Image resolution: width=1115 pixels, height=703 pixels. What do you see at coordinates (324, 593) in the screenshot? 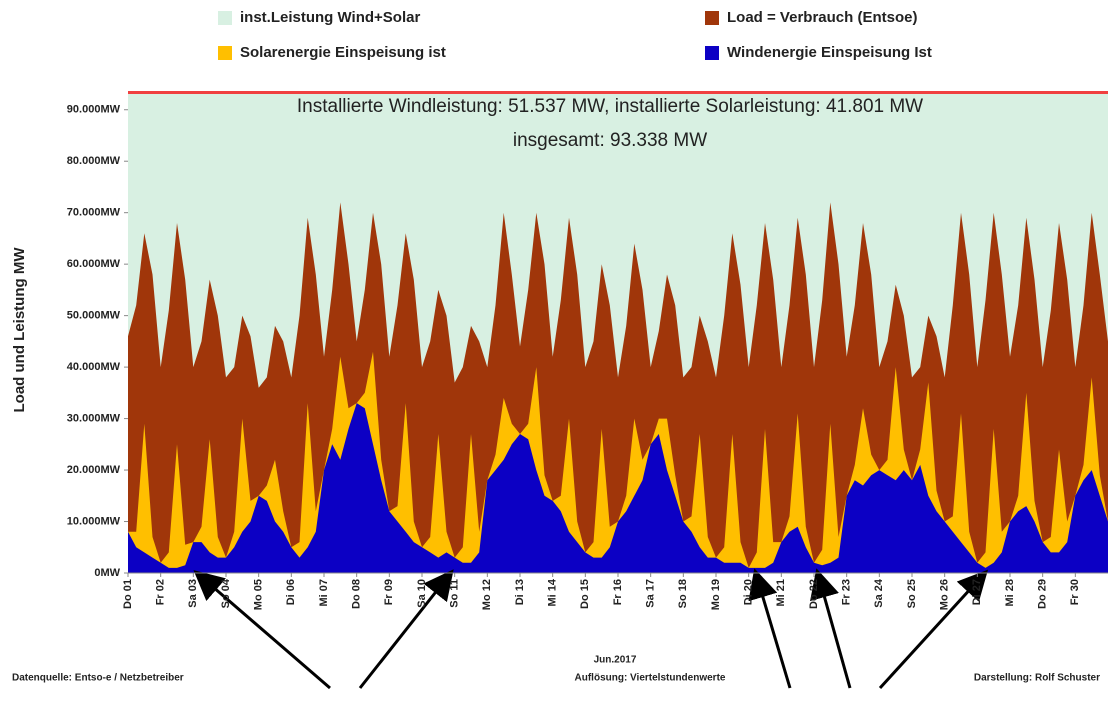
I see `x-tick-label: Mi 07` at bounding box center [324, 593].